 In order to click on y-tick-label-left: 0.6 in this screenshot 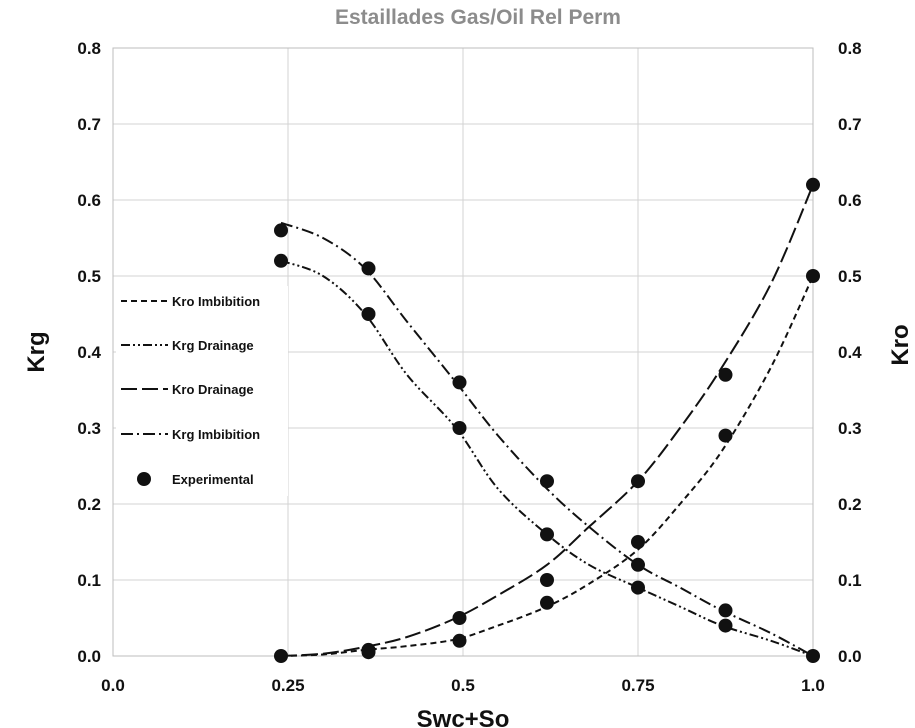, I will do `click(89, 200)`.